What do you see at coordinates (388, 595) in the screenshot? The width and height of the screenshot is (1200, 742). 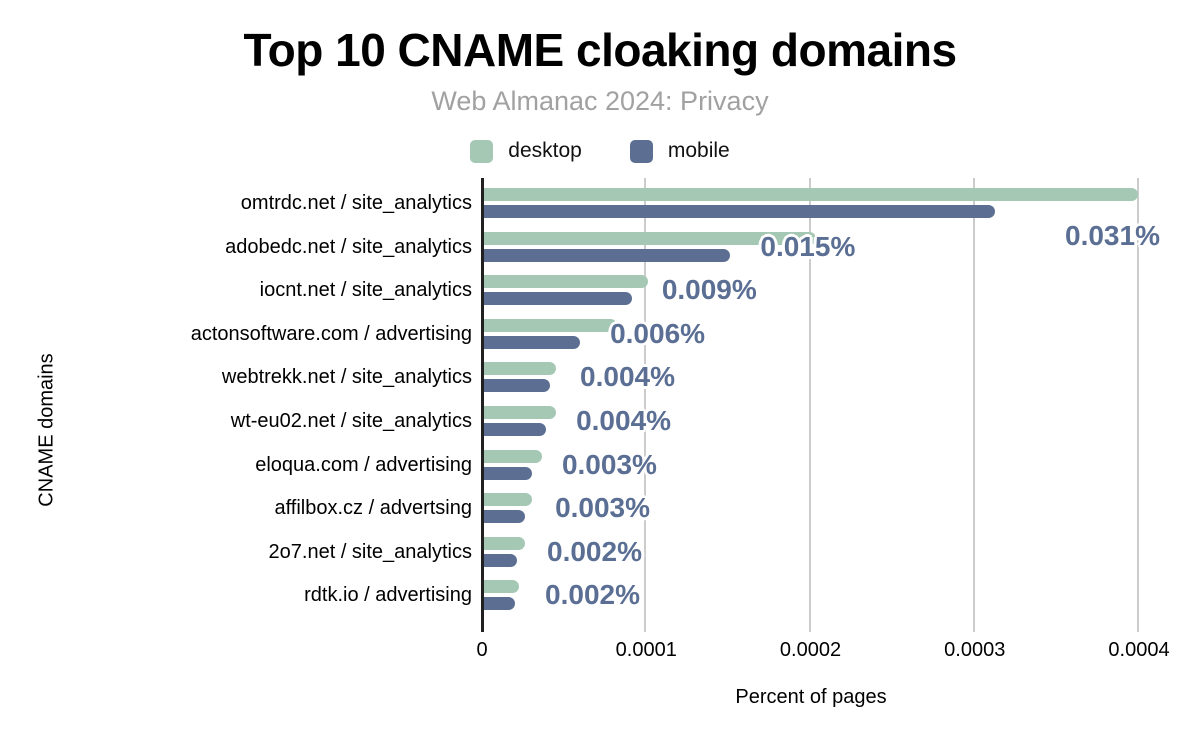 I see `category-label: rdtk.io / advertising` at bounding box center [388, 595].